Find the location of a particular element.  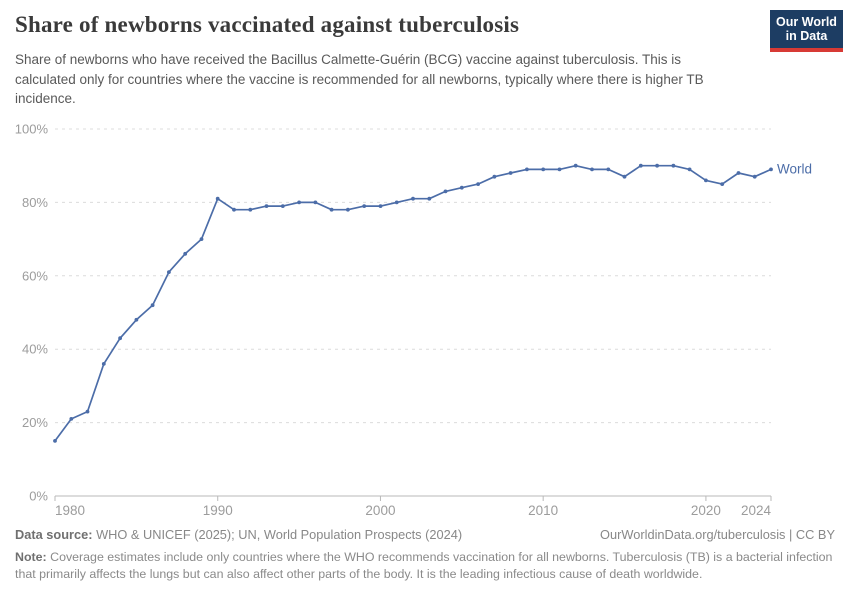

data-point-1999 is located at coordinates (364, 206).